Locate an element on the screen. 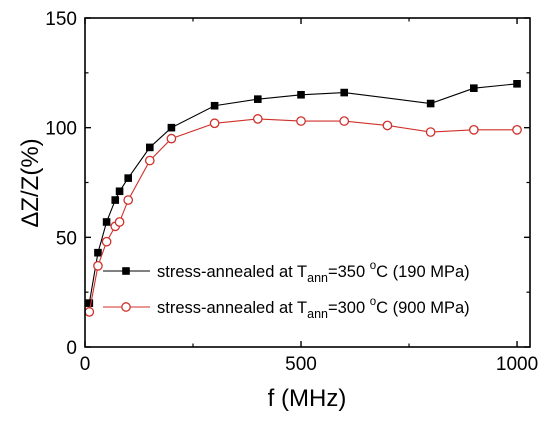  legend-label: stress-annealed at Tann=350 oC (190 MPa) is located at coordinates (313, 272).